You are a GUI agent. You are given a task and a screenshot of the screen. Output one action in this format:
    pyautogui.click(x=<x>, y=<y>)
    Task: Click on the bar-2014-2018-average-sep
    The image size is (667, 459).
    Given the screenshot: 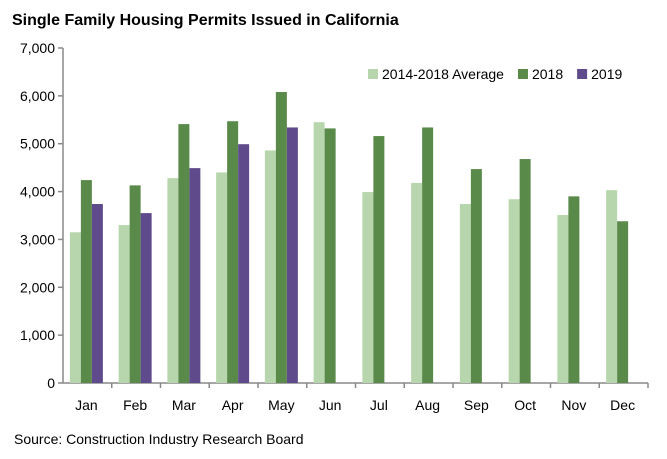 What is the action you would take?
    pyautogui.click(x=465, y=293)
    